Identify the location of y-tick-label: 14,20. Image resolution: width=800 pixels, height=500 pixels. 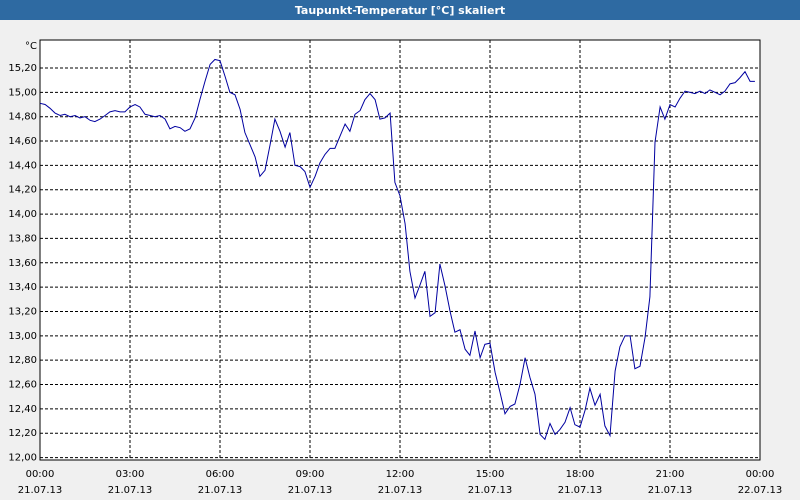
(22, 190).